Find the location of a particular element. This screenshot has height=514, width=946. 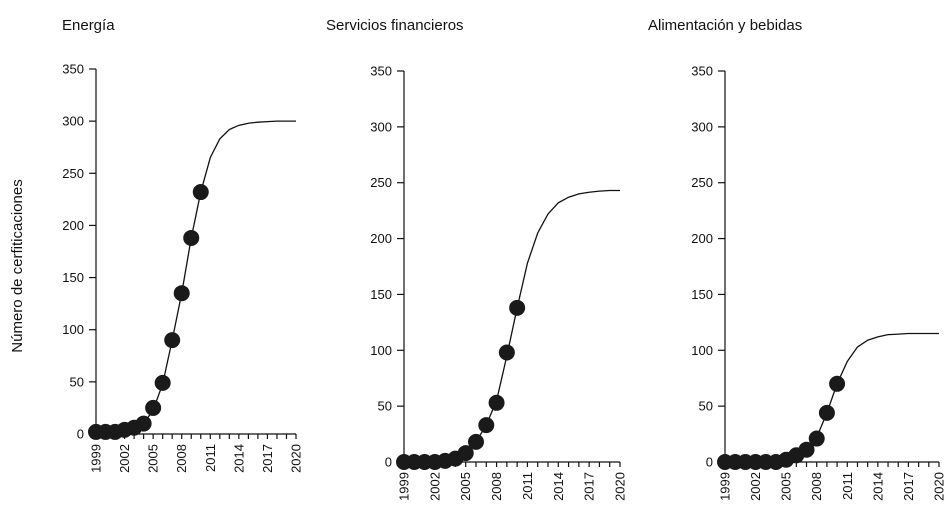

panel-title-servicios-financieros: Servicios financieros is located at coordinates (395, 25).